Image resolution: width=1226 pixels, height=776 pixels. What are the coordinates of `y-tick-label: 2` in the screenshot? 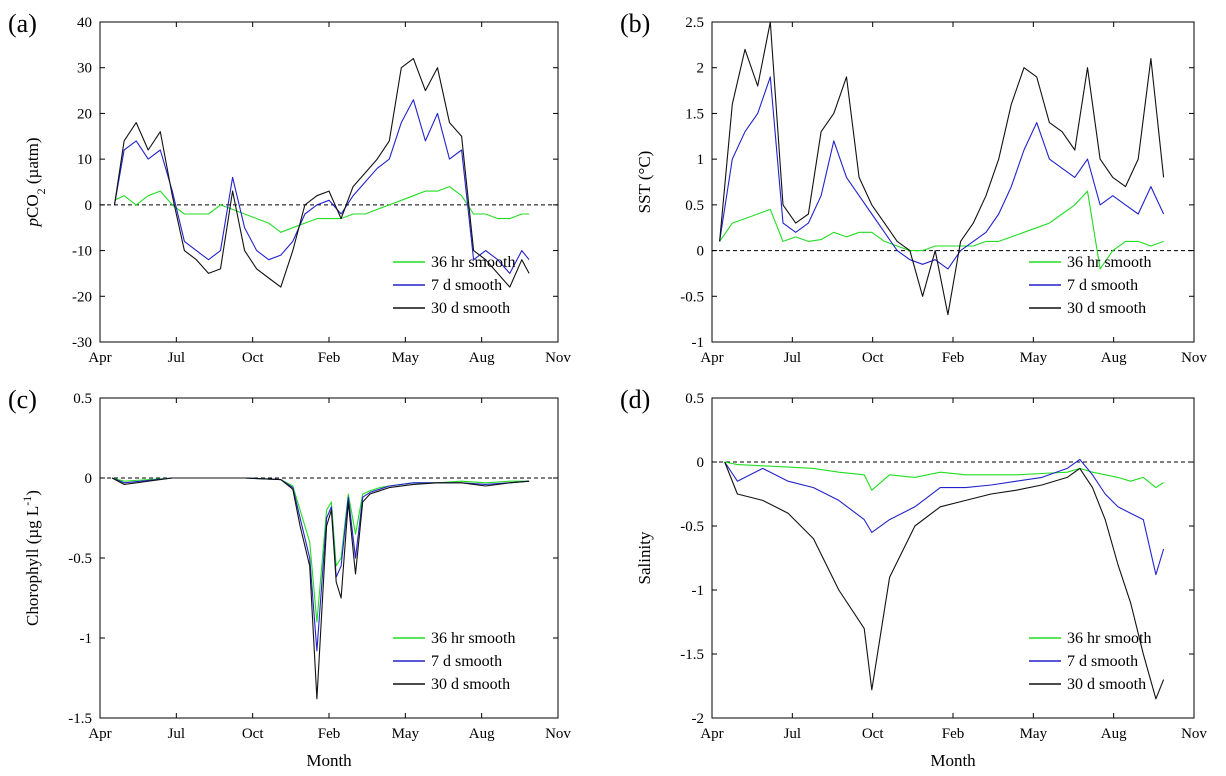 It's located at (701, 69).